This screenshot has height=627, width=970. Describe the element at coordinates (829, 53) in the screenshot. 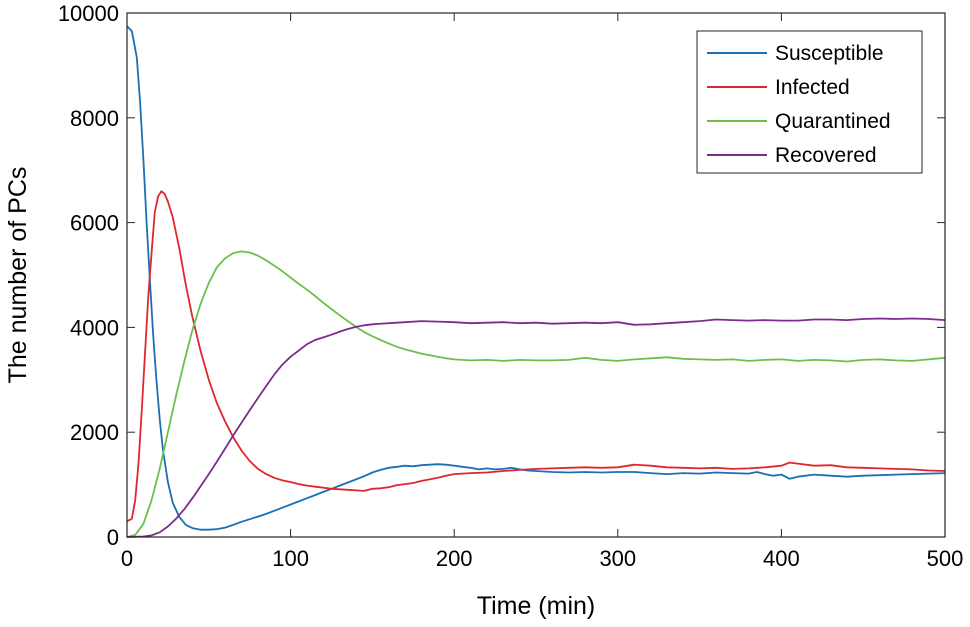

I see `legend-label: Susceptible` at that location.